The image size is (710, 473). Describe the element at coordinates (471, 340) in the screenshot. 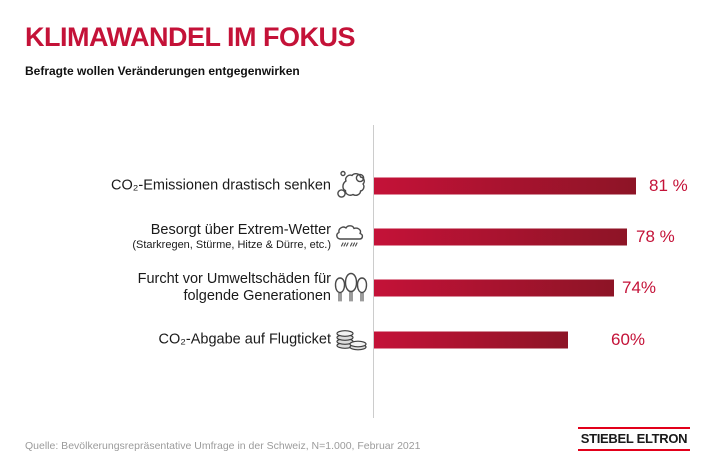

I see `bar-co2-abgabe` at that location.